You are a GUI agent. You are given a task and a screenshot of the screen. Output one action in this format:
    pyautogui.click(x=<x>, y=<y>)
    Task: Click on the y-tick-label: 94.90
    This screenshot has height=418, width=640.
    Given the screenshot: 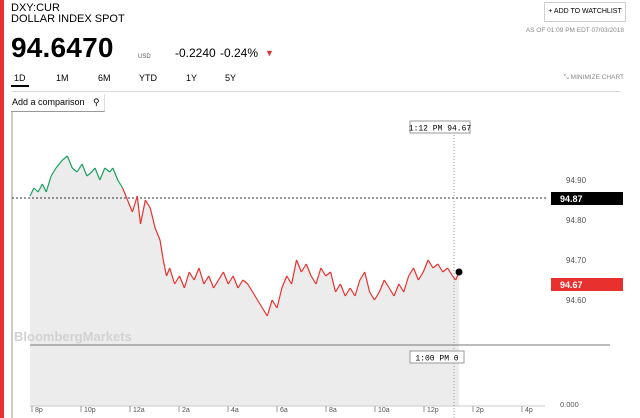 What is the action you would take?
    pyautogui.click(x=576, y=180)
    